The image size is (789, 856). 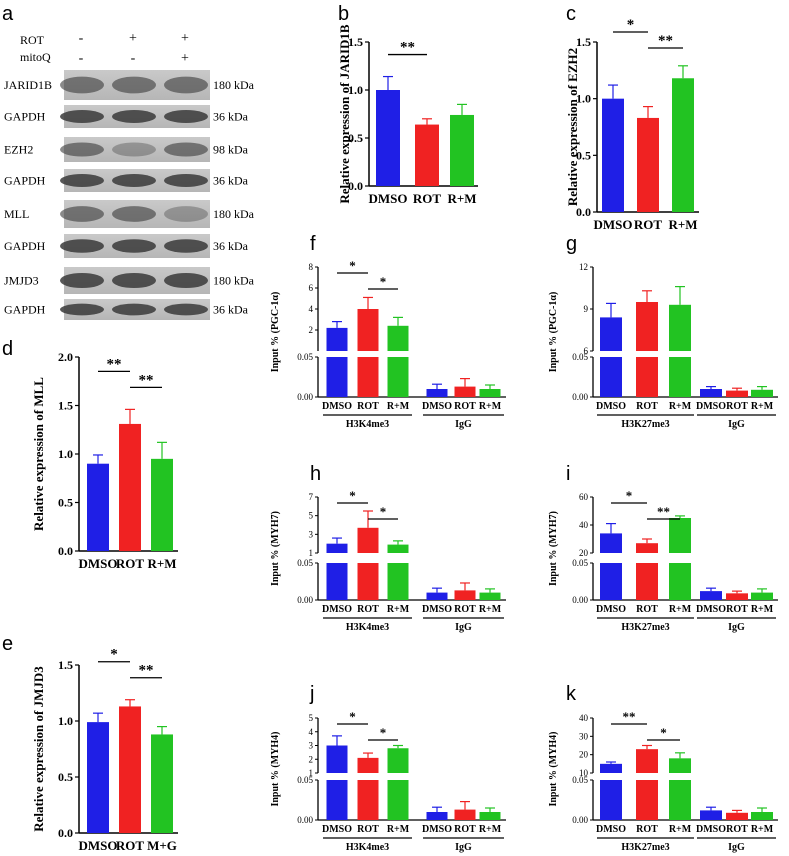 I want to click on y-tick-label: 30, so click(x=584, y=736).